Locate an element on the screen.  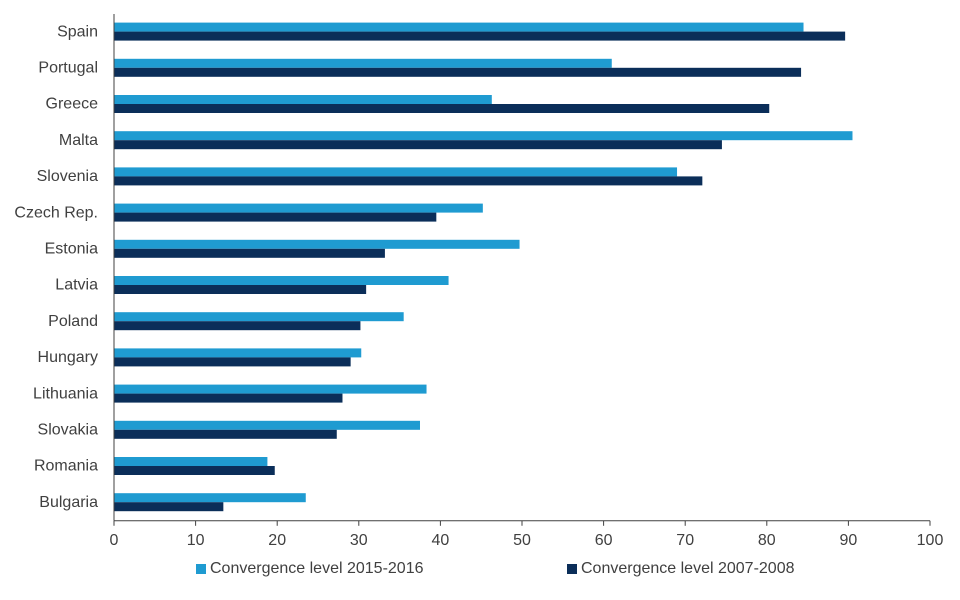
x-tick-label: 50 is located at coordinates (522, 540).